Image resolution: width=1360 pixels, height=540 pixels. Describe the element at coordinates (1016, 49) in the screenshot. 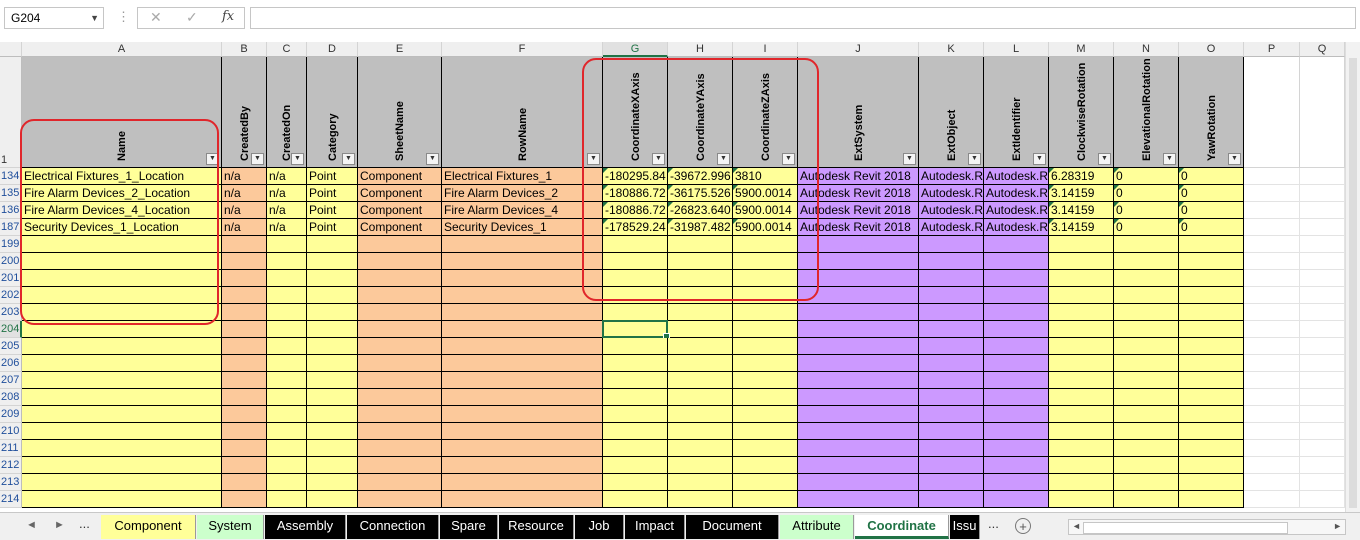

I see `column-header-l: L` at that location.